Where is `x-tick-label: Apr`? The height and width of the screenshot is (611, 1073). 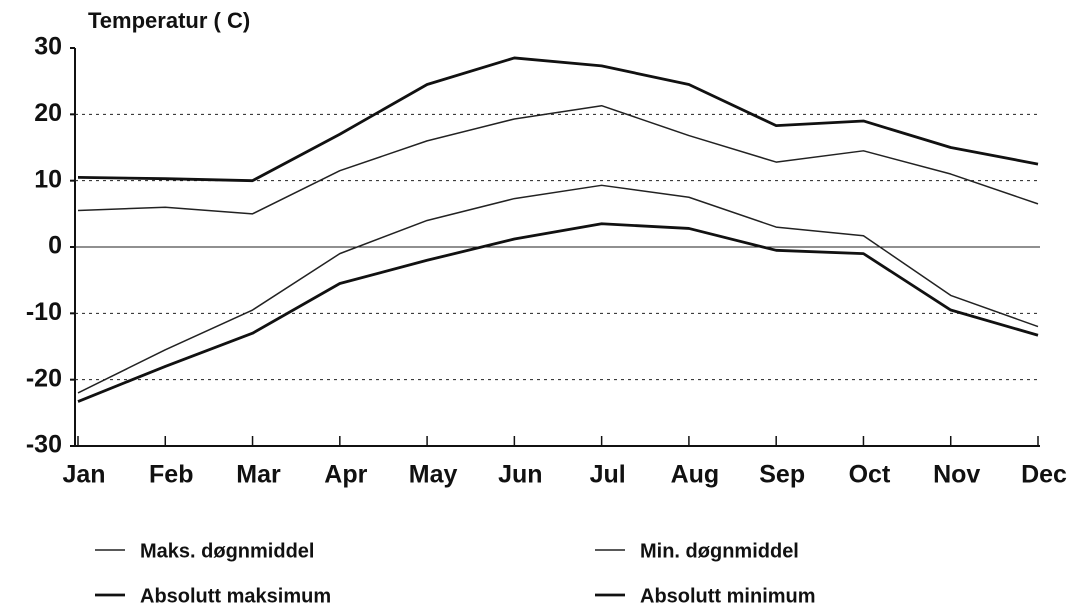 x-tick-label: Apr is located at coordinates (345, 475).